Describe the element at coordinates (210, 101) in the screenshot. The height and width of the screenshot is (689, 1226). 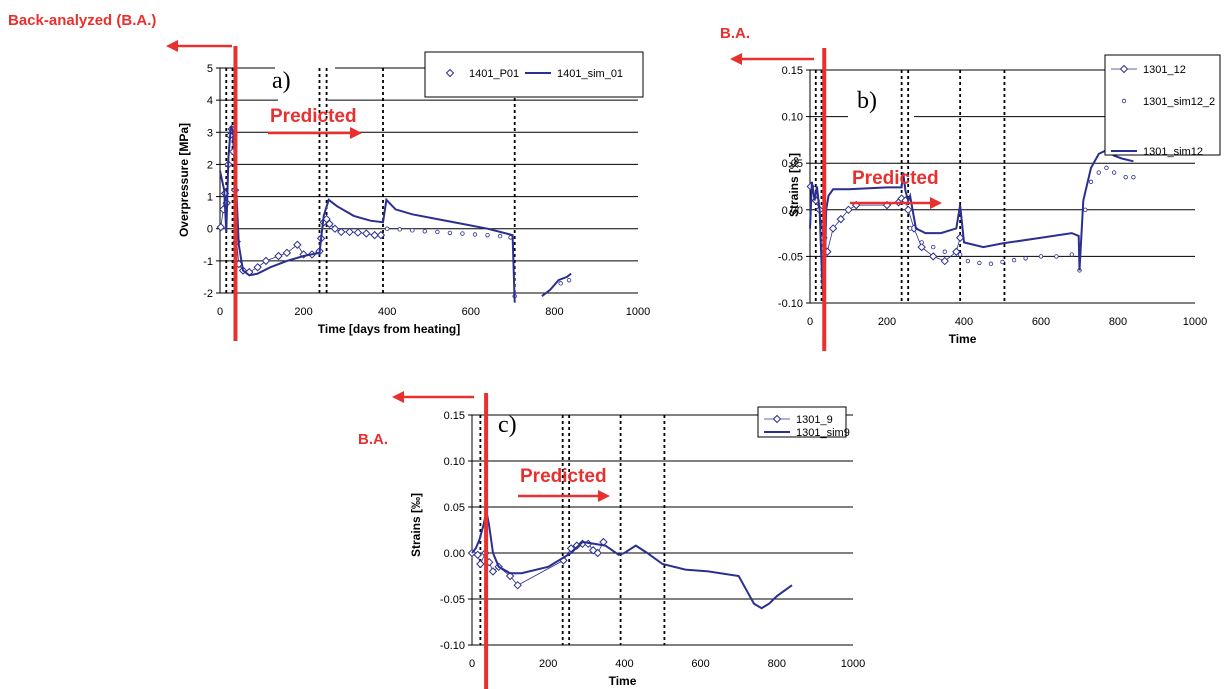
I see `y-tick-label: 4` at that location.